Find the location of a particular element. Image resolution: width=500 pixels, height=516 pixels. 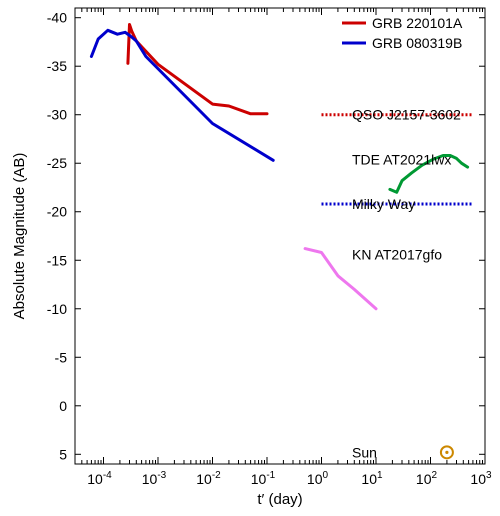

y-tick-label: -40 is located at coordinates (57, 18).